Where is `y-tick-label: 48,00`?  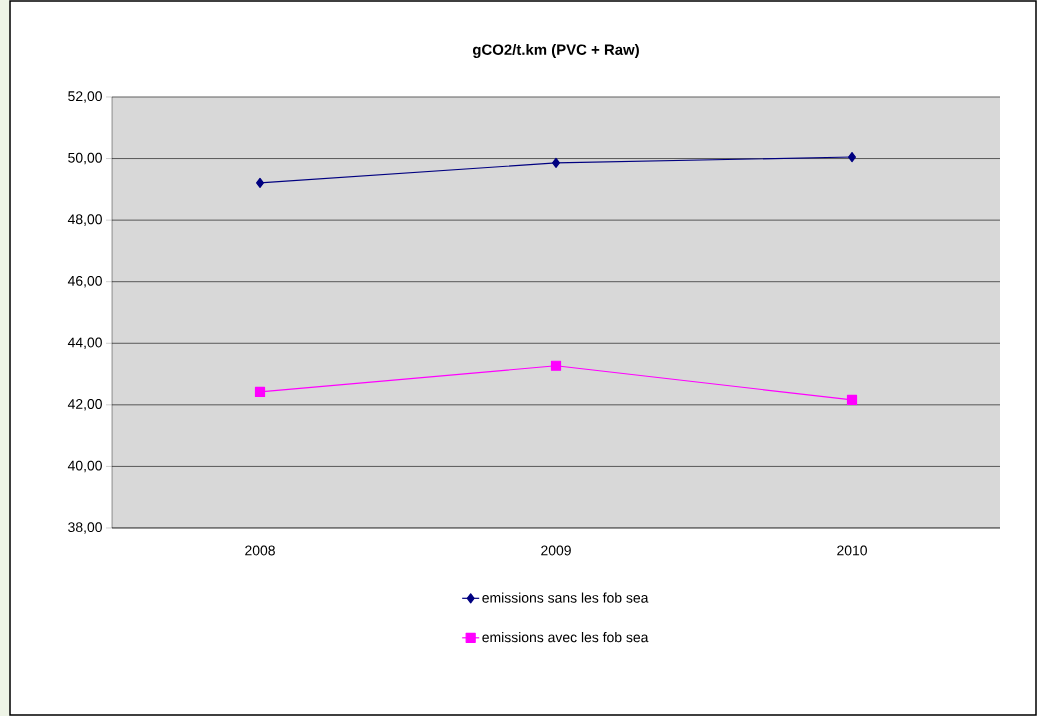
y-tick-label: 48,00 is located at coordinates (84, 220).